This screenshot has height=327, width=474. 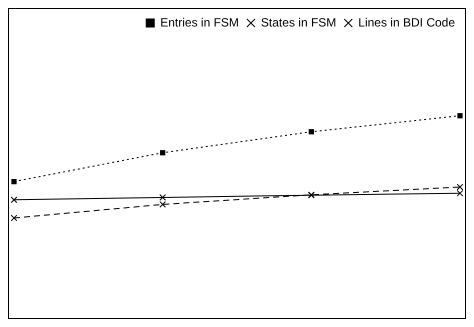 What do you see at coordinates (298, 22) in the screenshot?
I see `legend-label: States in FSM` at bounding box center [298, 22].